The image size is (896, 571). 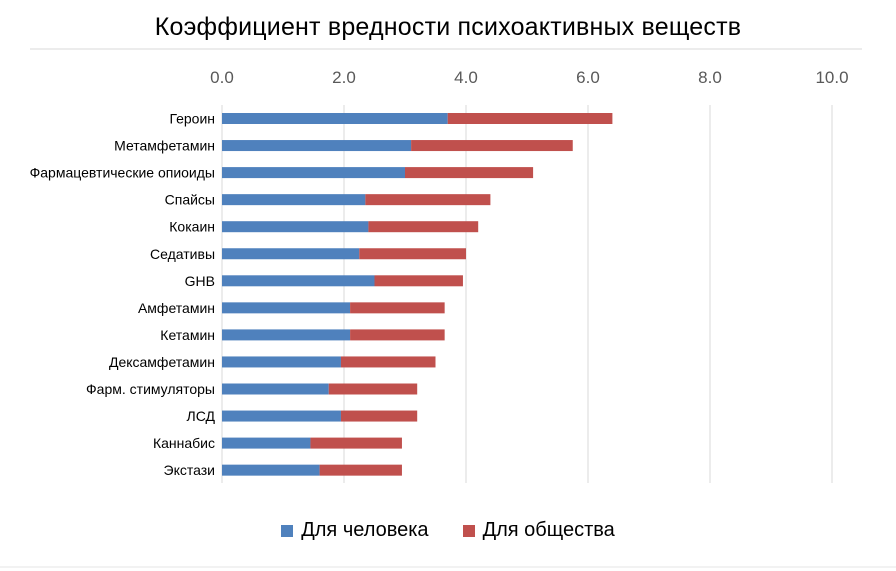 What do you see at coordinates (164, 146) in the screenshot?
I see `category-label: Метамфетамин` at bounding box center [164, 146].